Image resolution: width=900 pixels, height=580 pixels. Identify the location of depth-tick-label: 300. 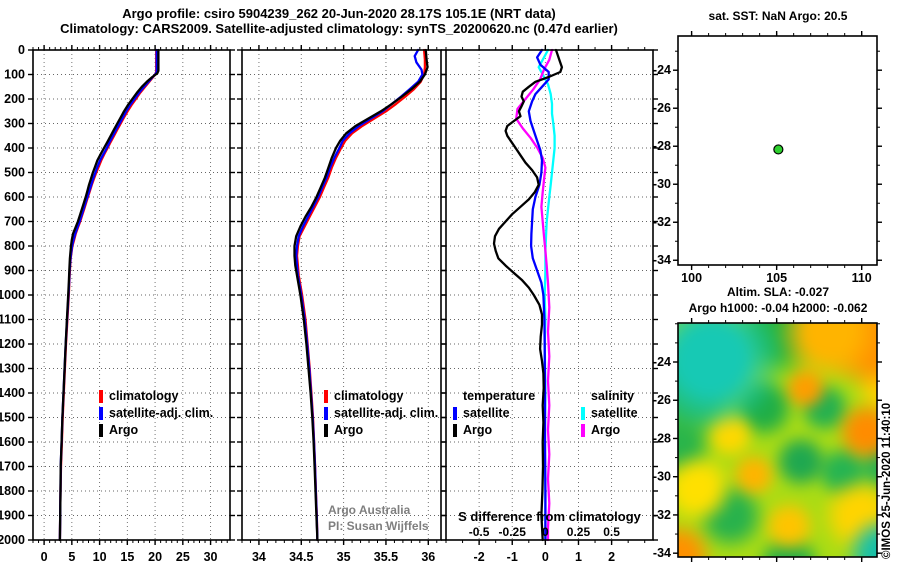
(14, 124).